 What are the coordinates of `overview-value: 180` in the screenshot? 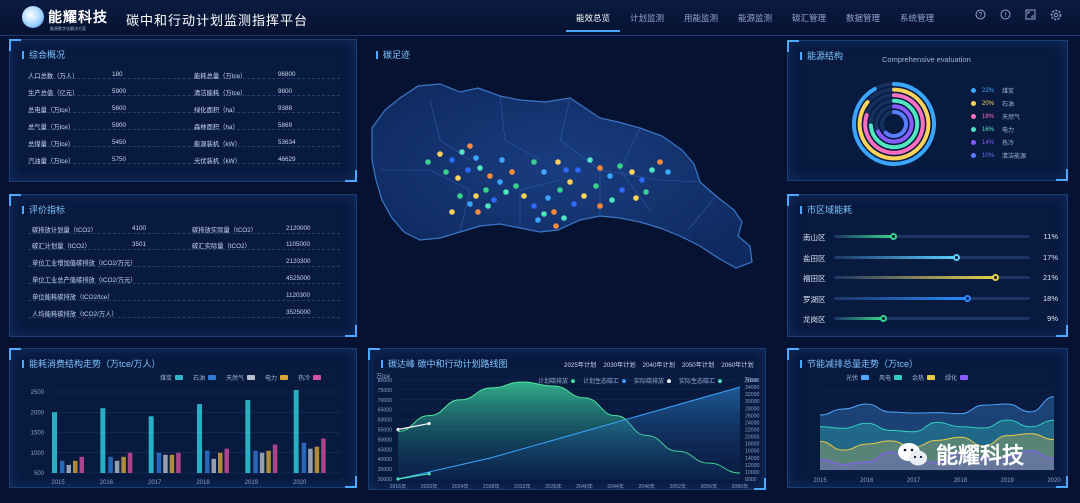 It's located at (117, 74).